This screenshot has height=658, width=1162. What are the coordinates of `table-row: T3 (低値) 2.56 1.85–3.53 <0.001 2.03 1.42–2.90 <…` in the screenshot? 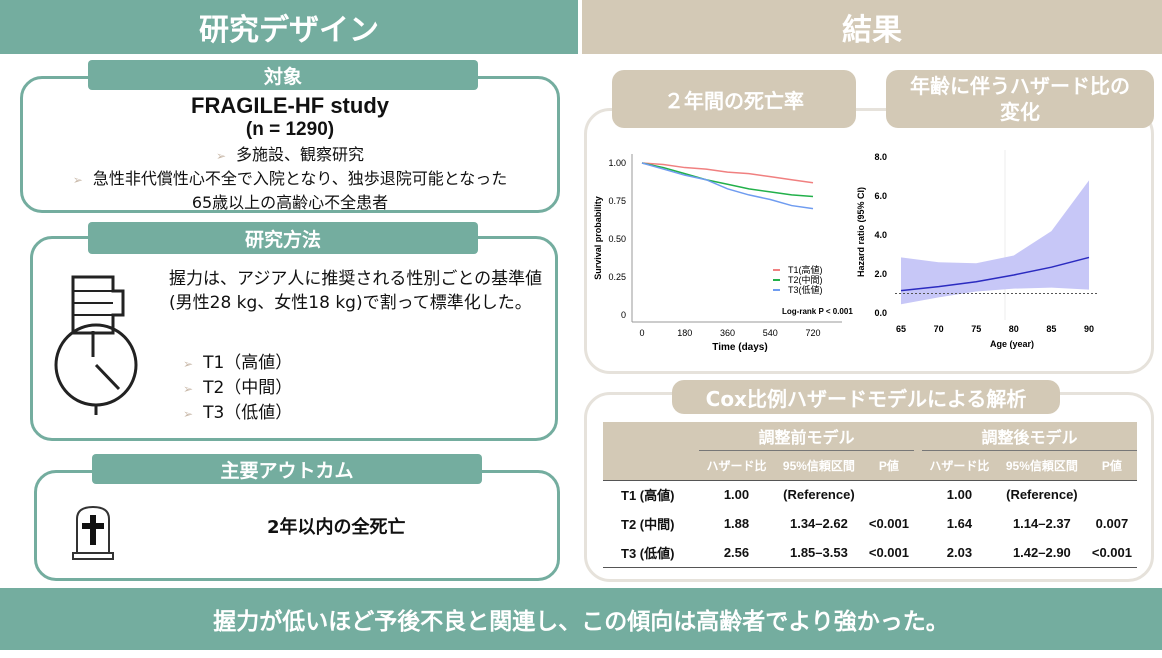 It's located at (870, 552).